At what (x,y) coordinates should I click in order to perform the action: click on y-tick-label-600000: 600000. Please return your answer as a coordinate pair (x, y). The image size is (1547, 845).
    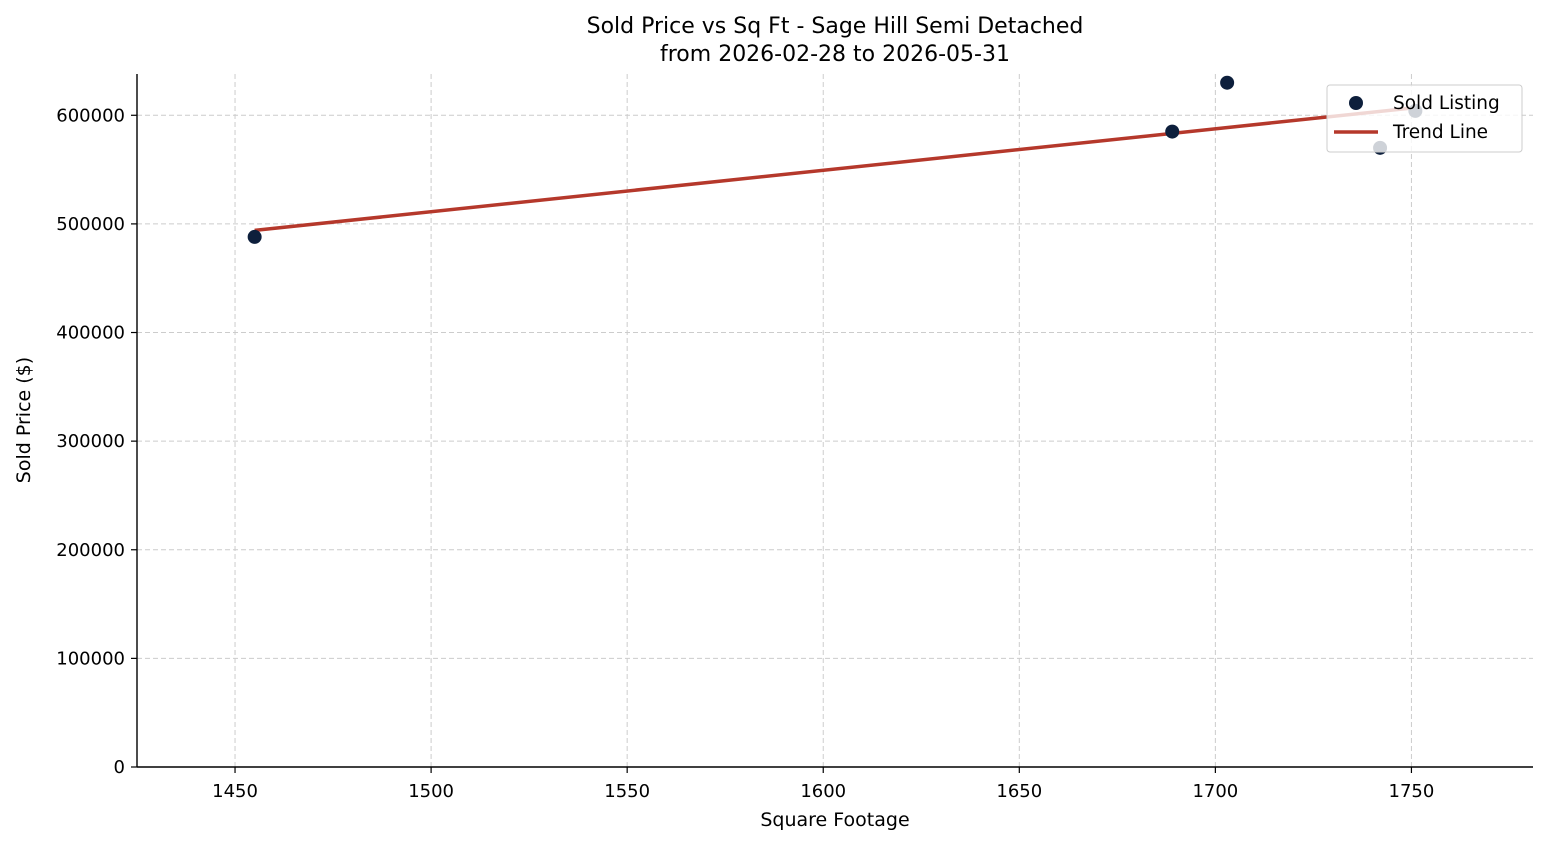
    Looking at the image, I should click on (90, 115).